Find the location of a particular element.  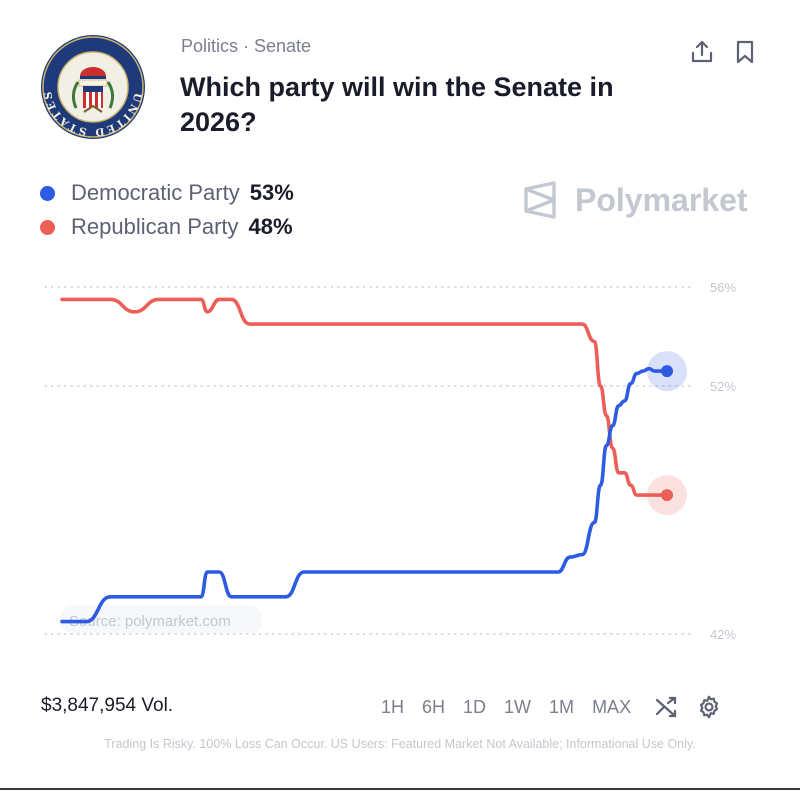

legend-value: 53% is located at coordinates (271, 192).